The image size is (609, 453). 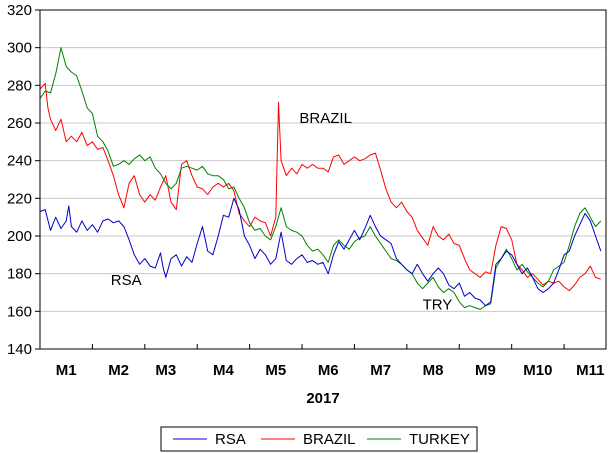 I want to click on y-tick-label: 180, so click(x=19, y=274).